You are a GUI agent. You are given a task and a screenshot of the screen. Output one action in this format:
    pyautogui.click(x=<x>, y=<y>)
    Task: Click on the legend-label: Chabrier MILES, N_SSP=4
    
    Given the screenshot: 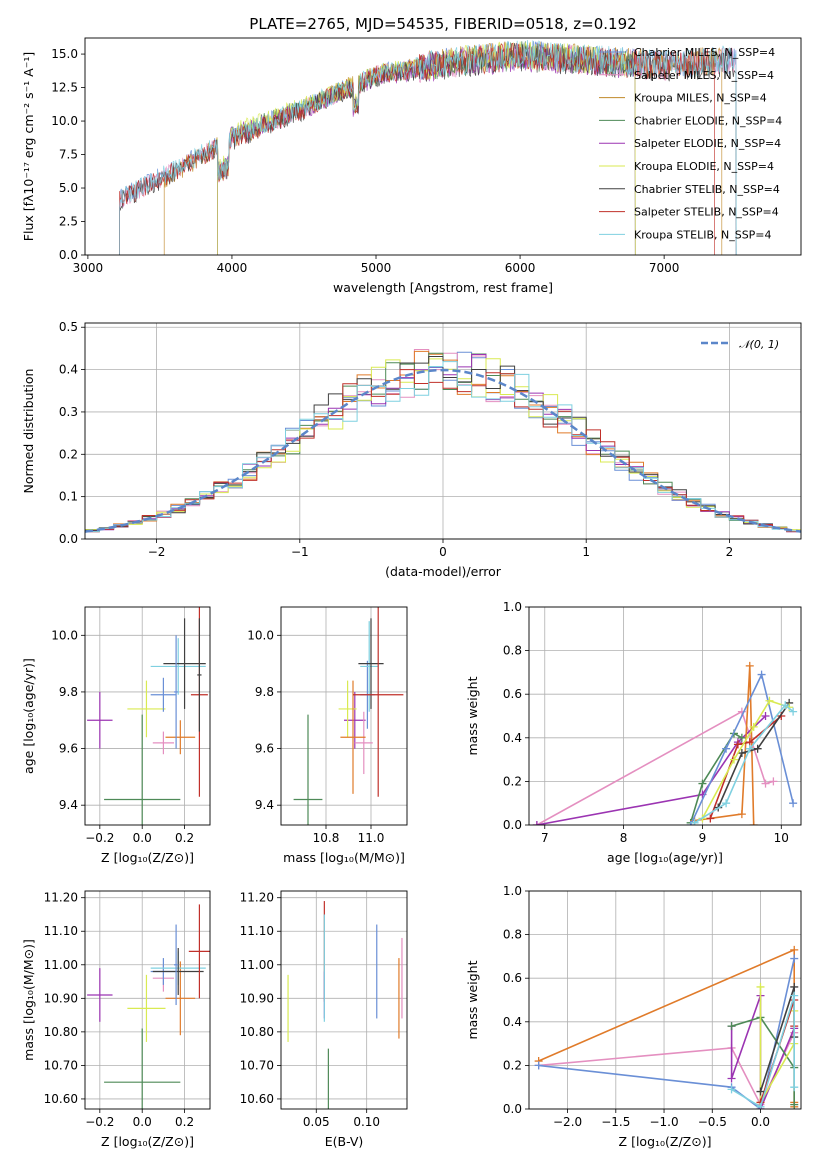 What is the action you would take?
    pyautogui.click(x=704, y=52)
    